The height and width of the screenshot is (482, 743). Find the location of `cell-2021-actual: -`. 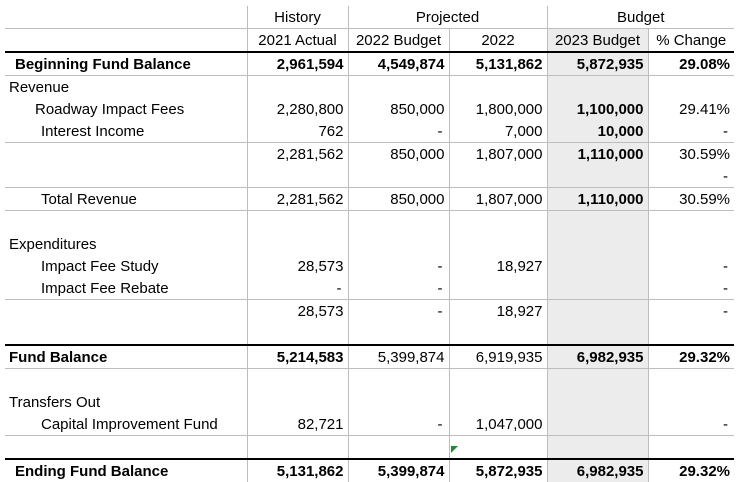

cell-2021-actual: - is located at coordinates (297, 288).